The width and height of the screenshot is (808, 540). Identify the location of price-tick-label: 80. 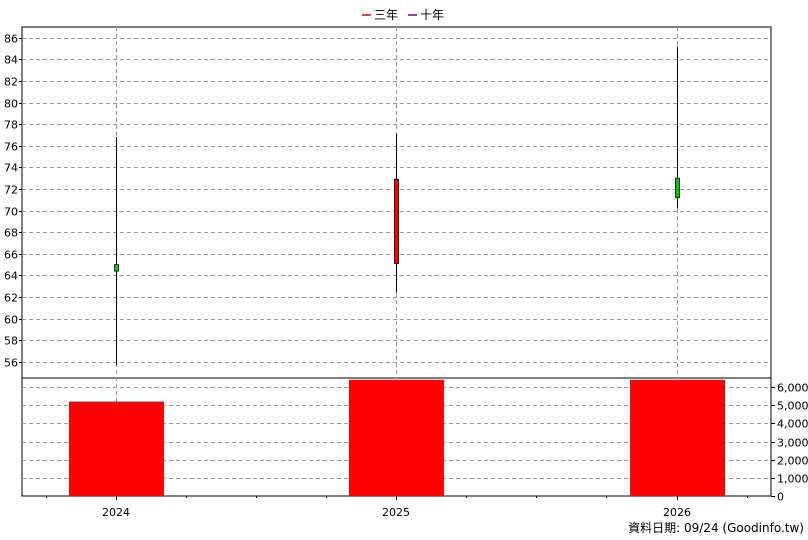
(11, 104).